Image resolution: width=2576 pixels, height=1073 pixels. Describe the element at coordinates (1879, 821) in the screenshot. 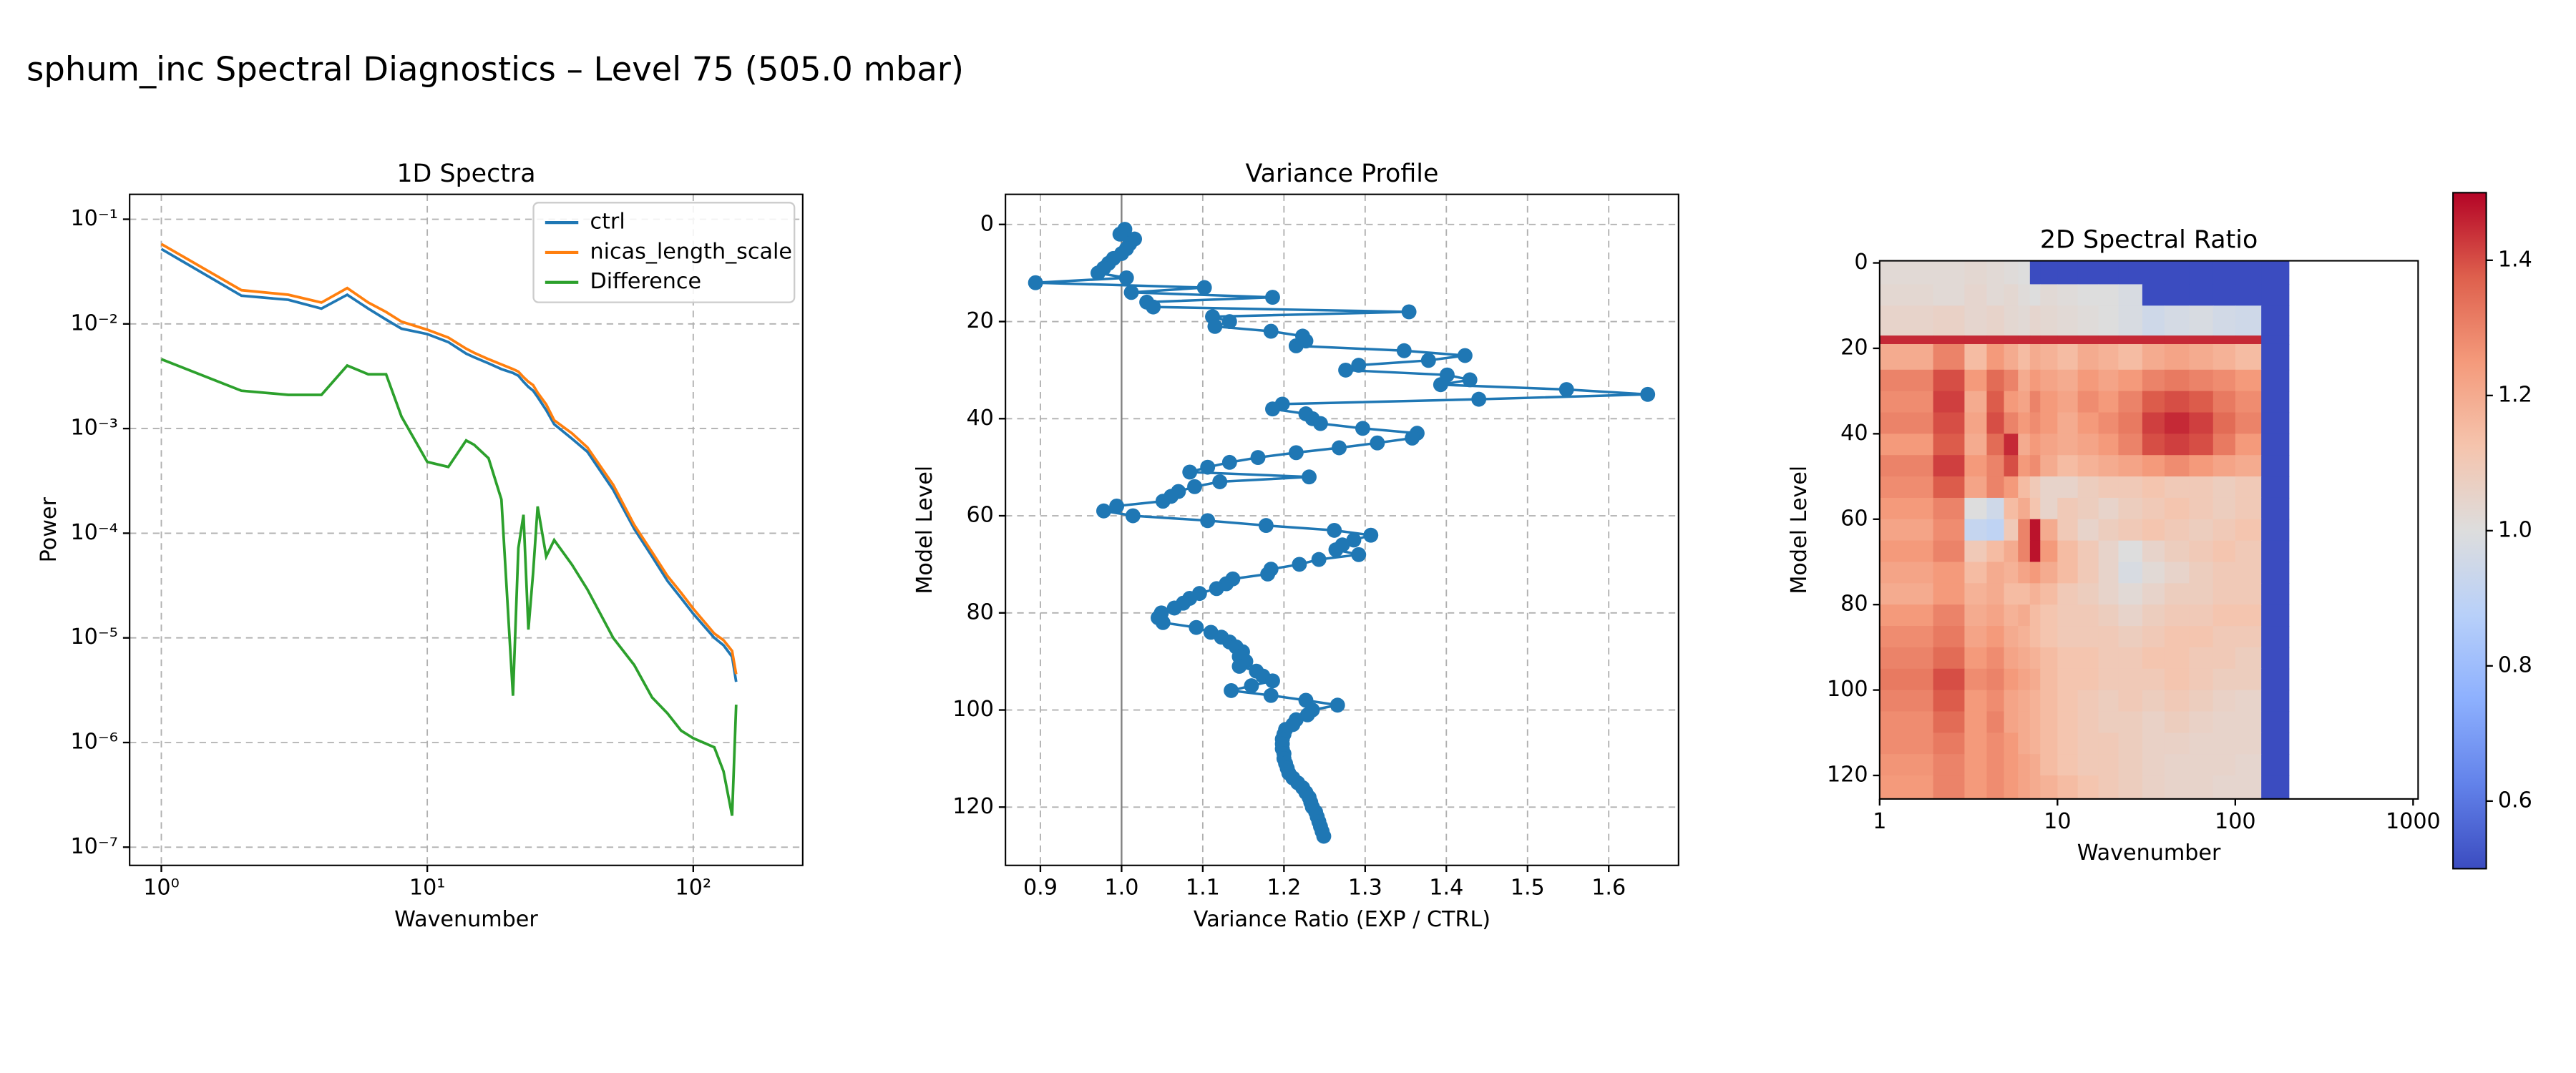

I see `x-tick-label: 1` at that location.